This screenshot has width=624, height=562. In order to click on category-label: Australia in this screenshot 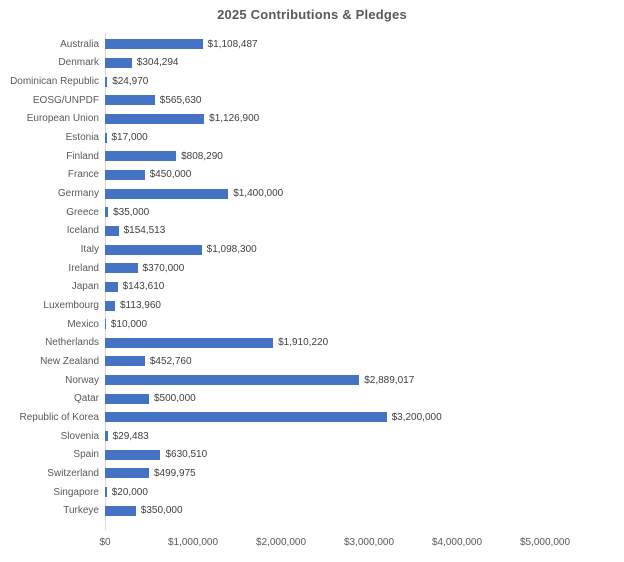, I will do `click(79, 44)`.